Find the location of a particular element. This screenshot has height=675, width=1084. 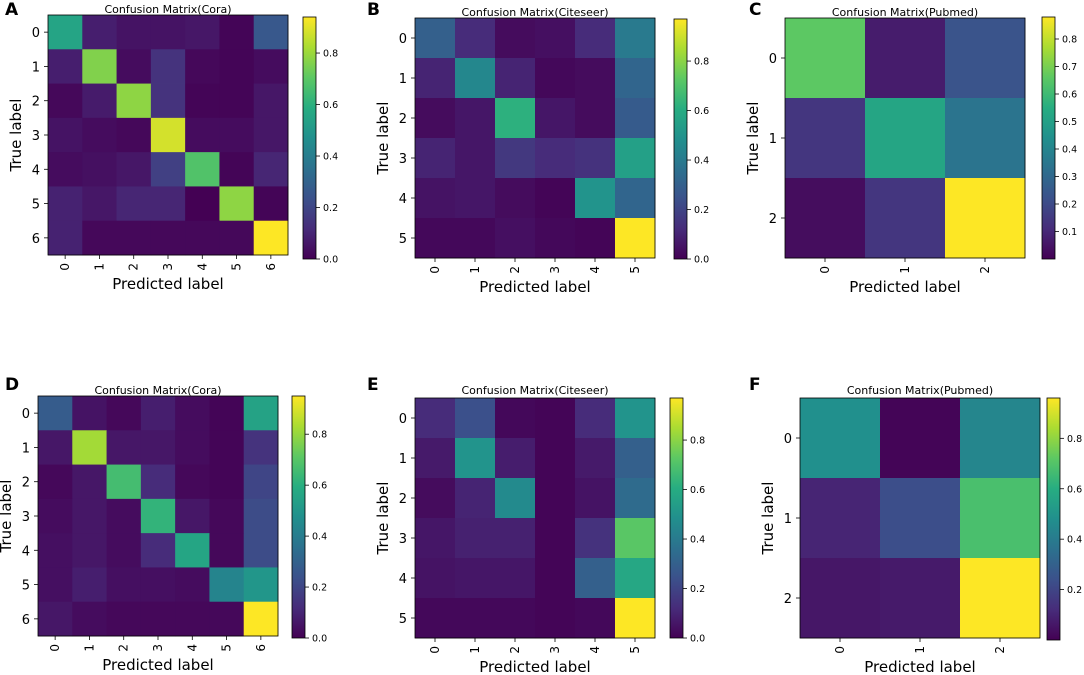

panel-letter: F is located at coordinates (755, 385).